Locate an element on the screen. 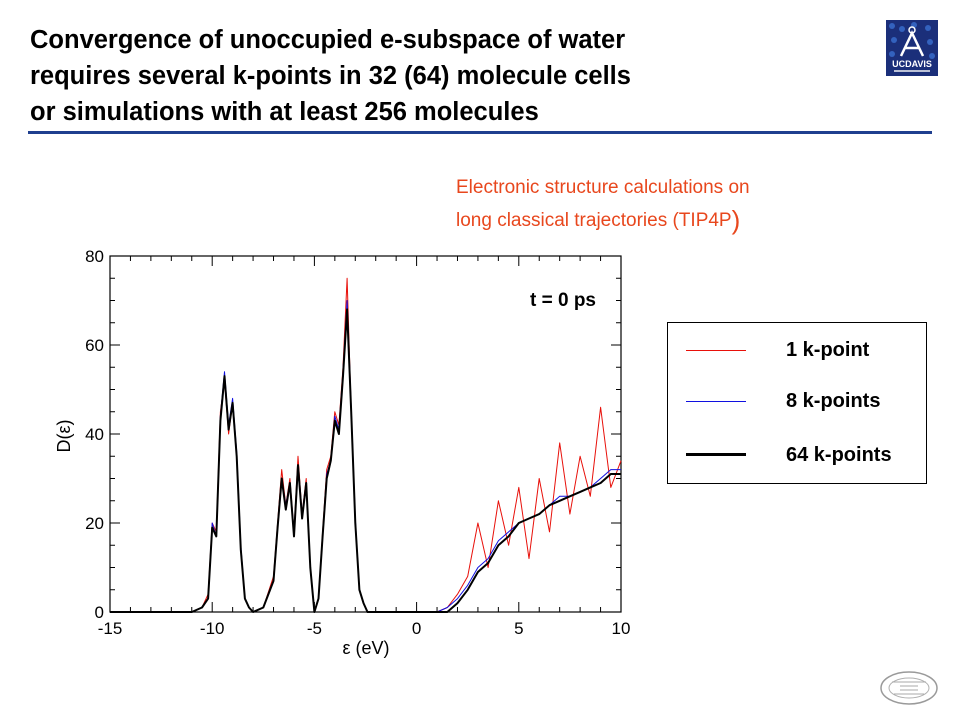 This screenshot has height=720, width=960. legend-item: 1 k-point is located at coordinates (798, 350).